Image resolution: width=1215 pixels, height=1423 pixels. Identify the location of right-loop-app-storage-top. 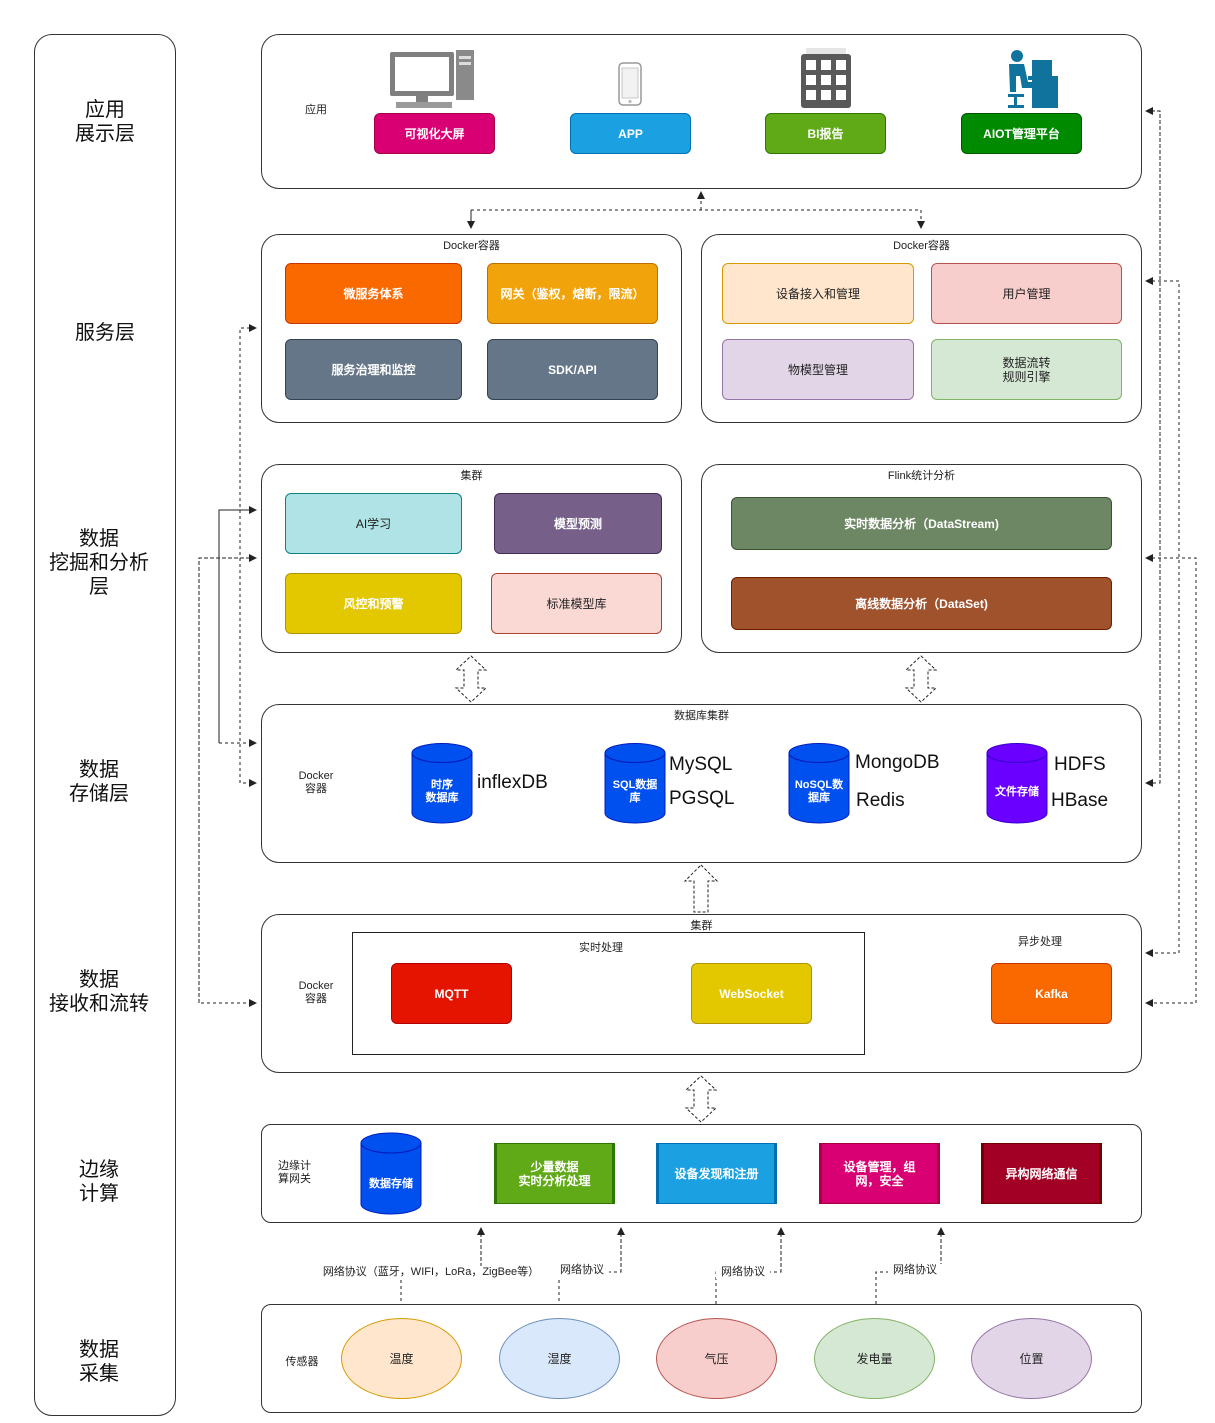
(1153, 445).